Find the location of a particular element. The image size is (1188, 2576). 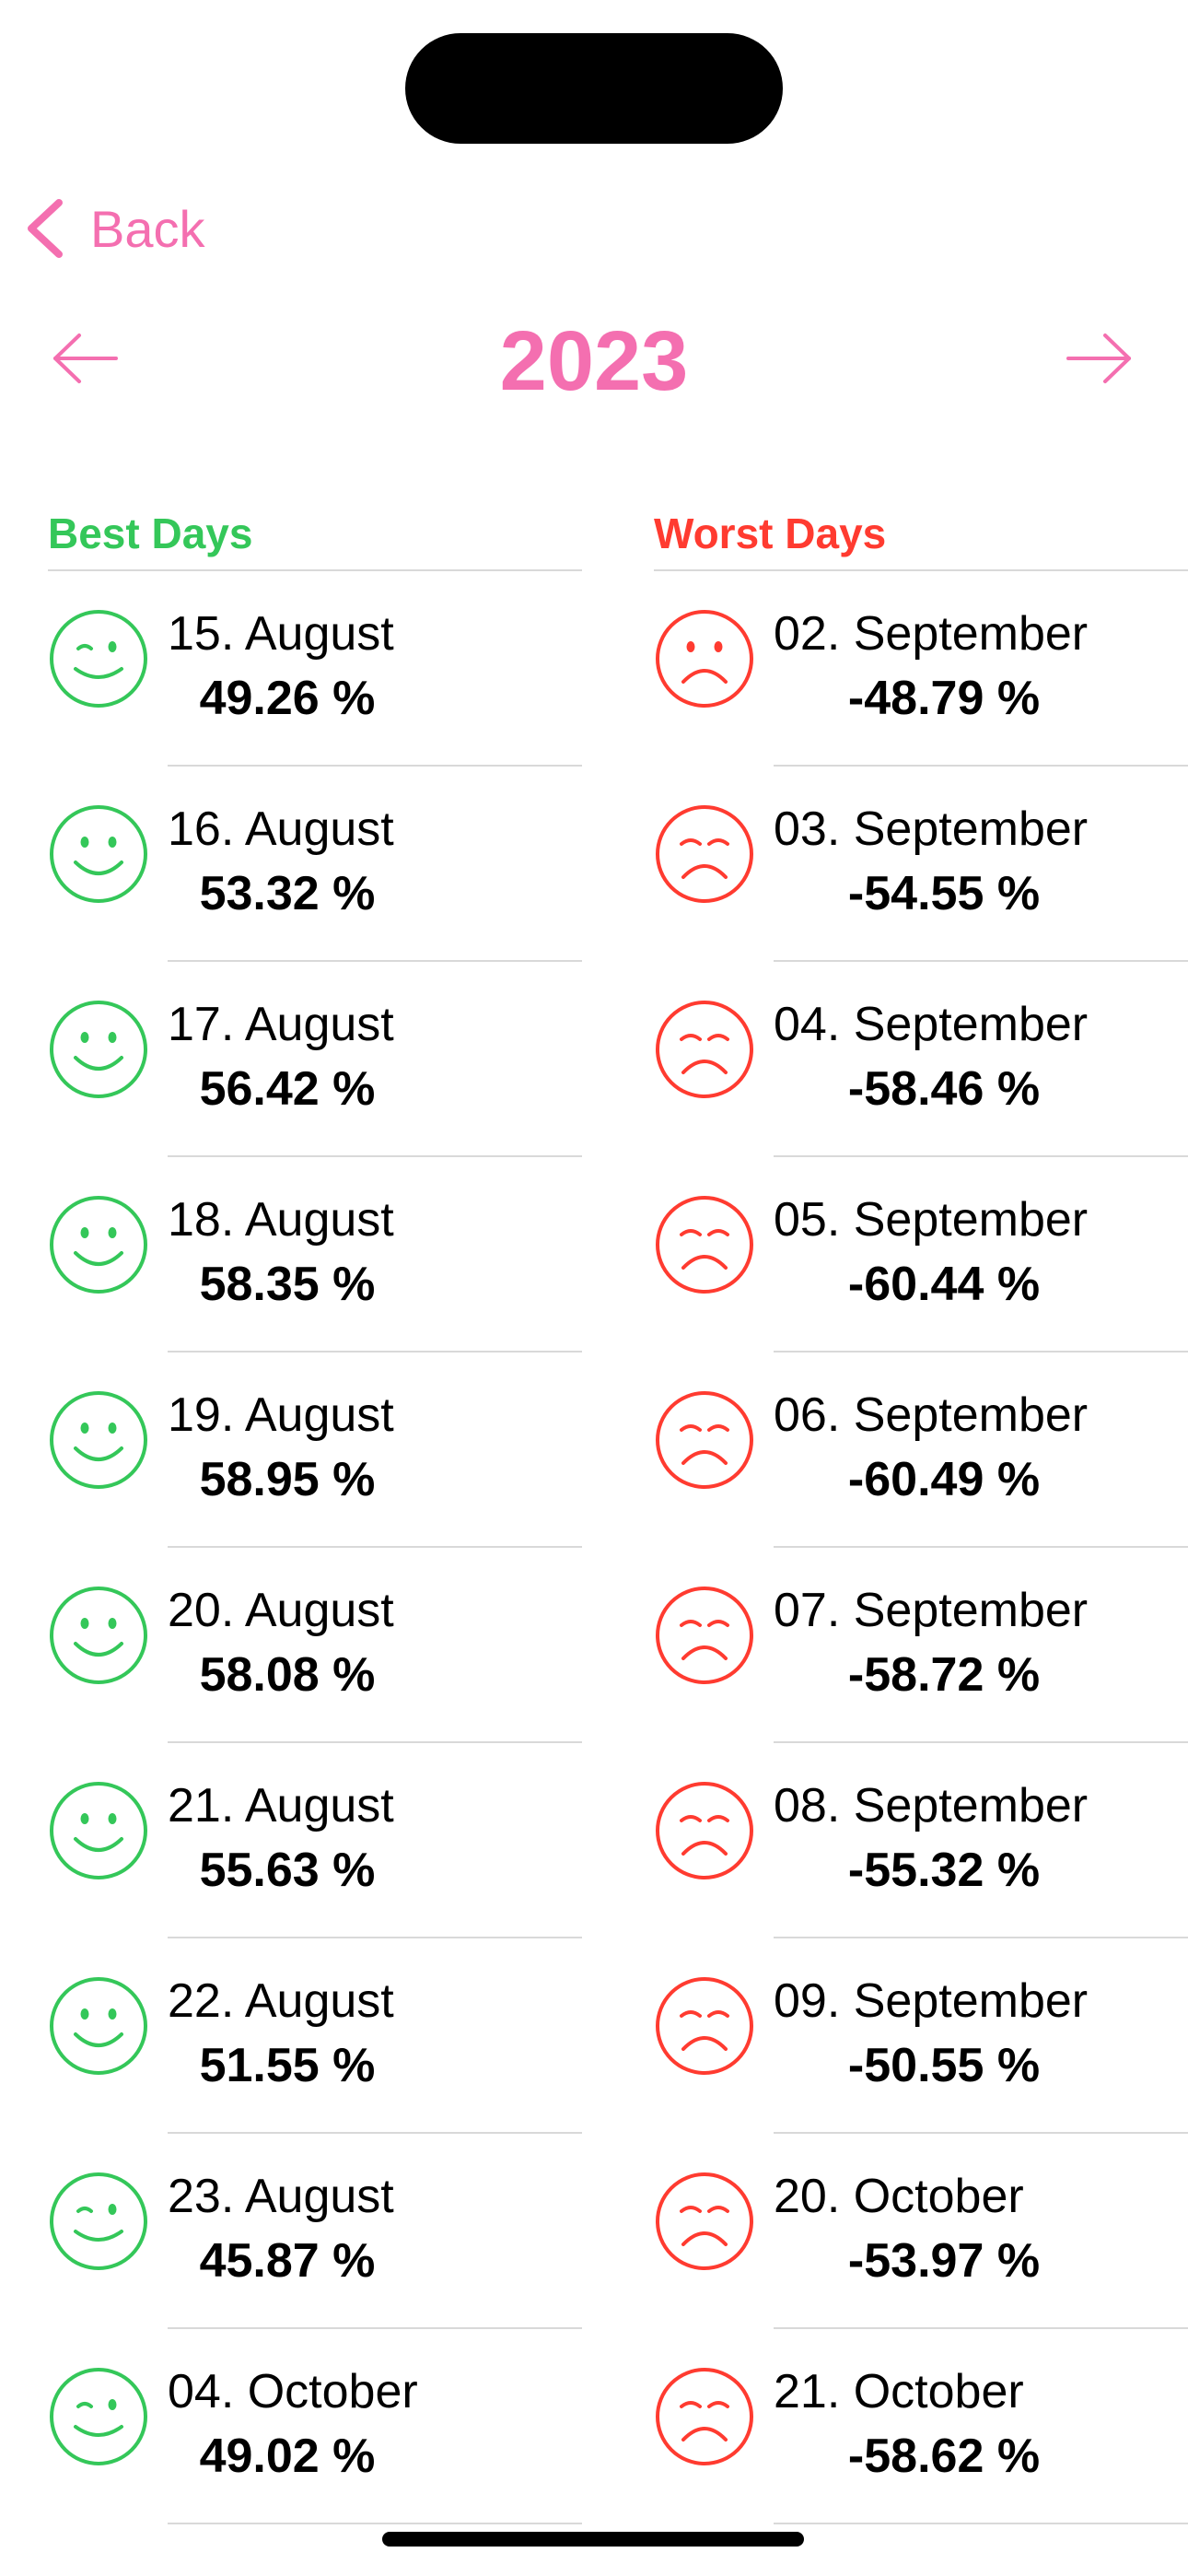

list-item: 19. August 58.95 % is located at coordinates (315, 1450).